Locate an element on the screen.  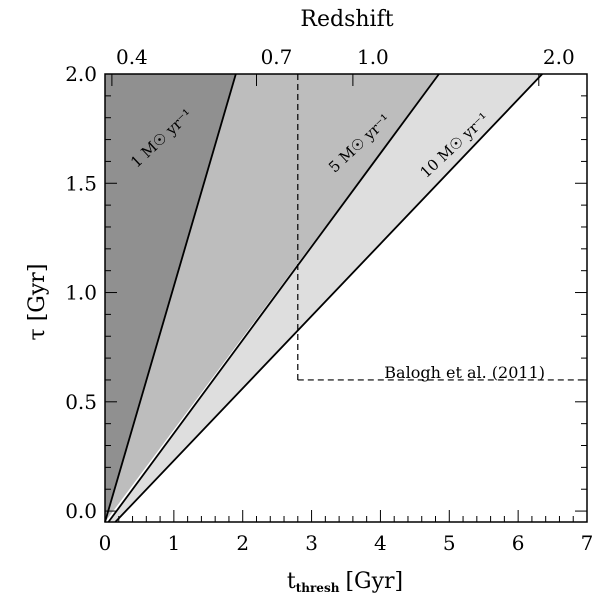
x-tick-label: 1 is located at coordinates (173, 543).